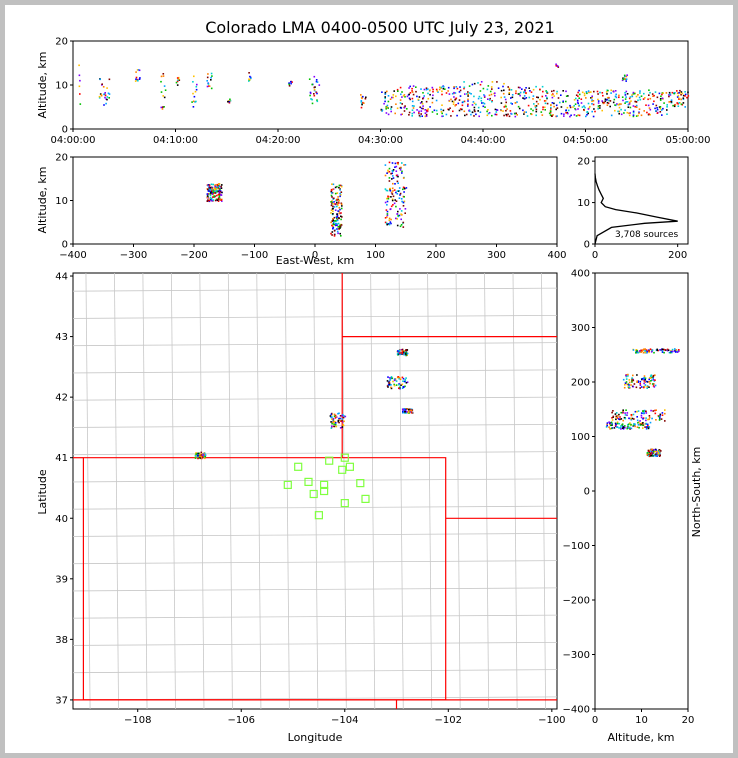  Describe the element at coordinates (580, 274) in the screenshot. I see `ns-altitude-ytick-label: 400` at that location.